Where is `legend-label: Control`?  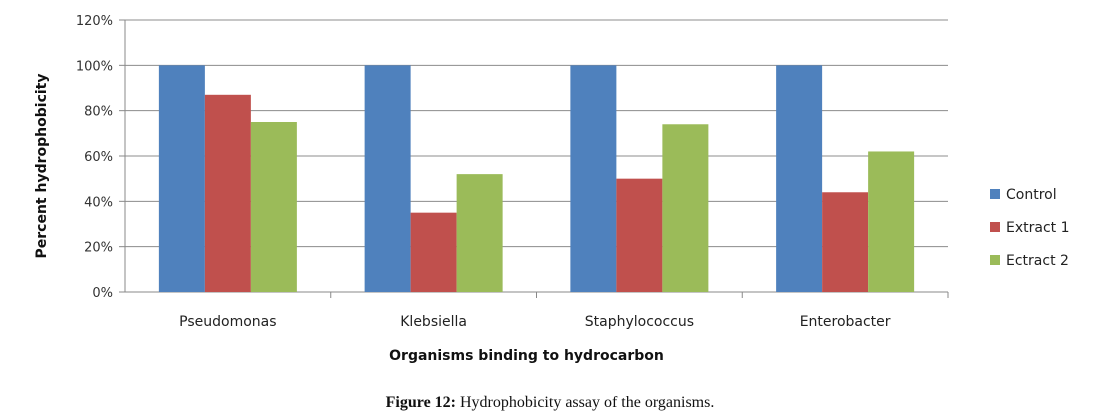 legend-label: Control is located at coordinates (1031, 195).